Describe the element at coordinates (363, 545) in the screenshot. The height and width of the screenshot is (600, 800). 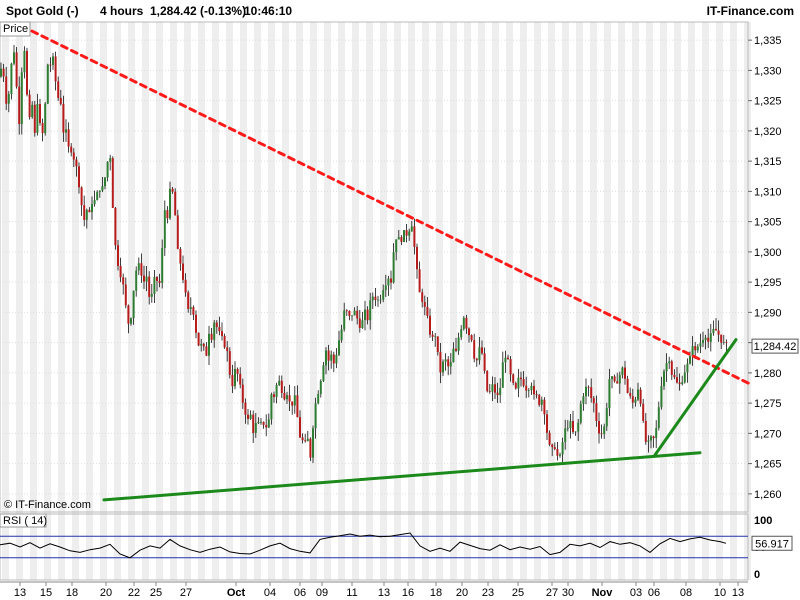
I see `rsi-line` at that location.